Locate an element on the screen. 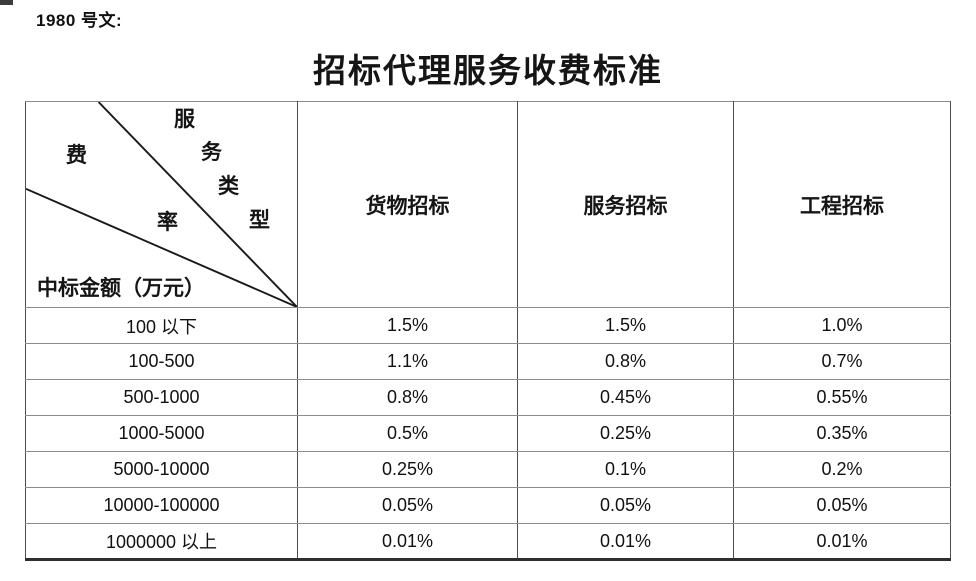 The width and height of the screenshot is (976, 581). rate-cell-engineering: 0.35% is located at coordinates (842, 433).